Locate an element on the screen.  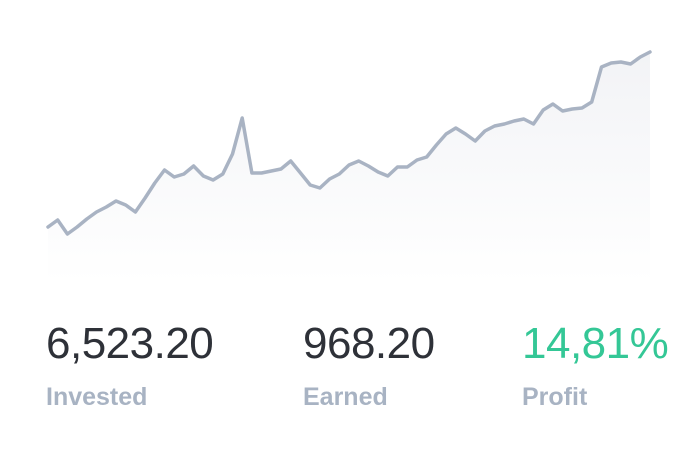
invested-value: 6,523.20 is located at coordinates (130, 343).